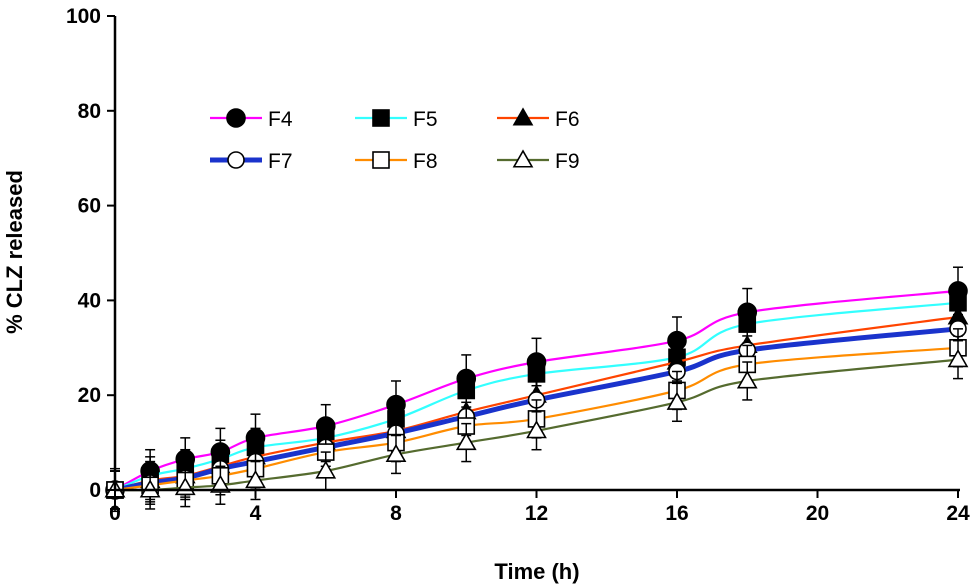 This screenshot has width=975, height=588. Describe the element at coordinates (536, 513) in the screenshot. I see `x-tick-label: 12` at that location.